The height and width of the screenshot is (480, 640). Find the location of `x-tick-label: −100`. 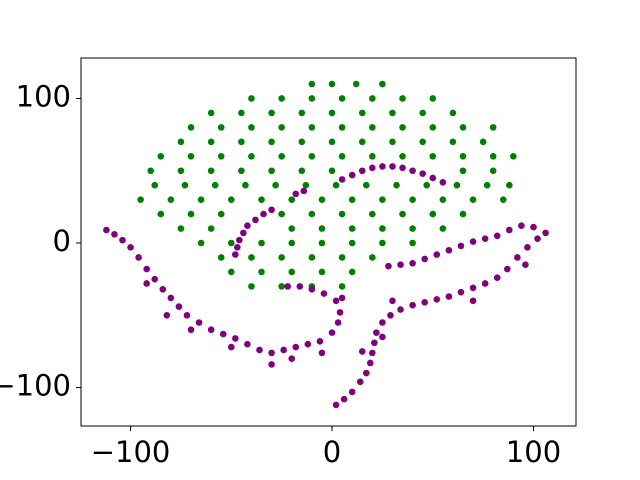

x-tick-label: −100 is located at coordinates (131, 452).